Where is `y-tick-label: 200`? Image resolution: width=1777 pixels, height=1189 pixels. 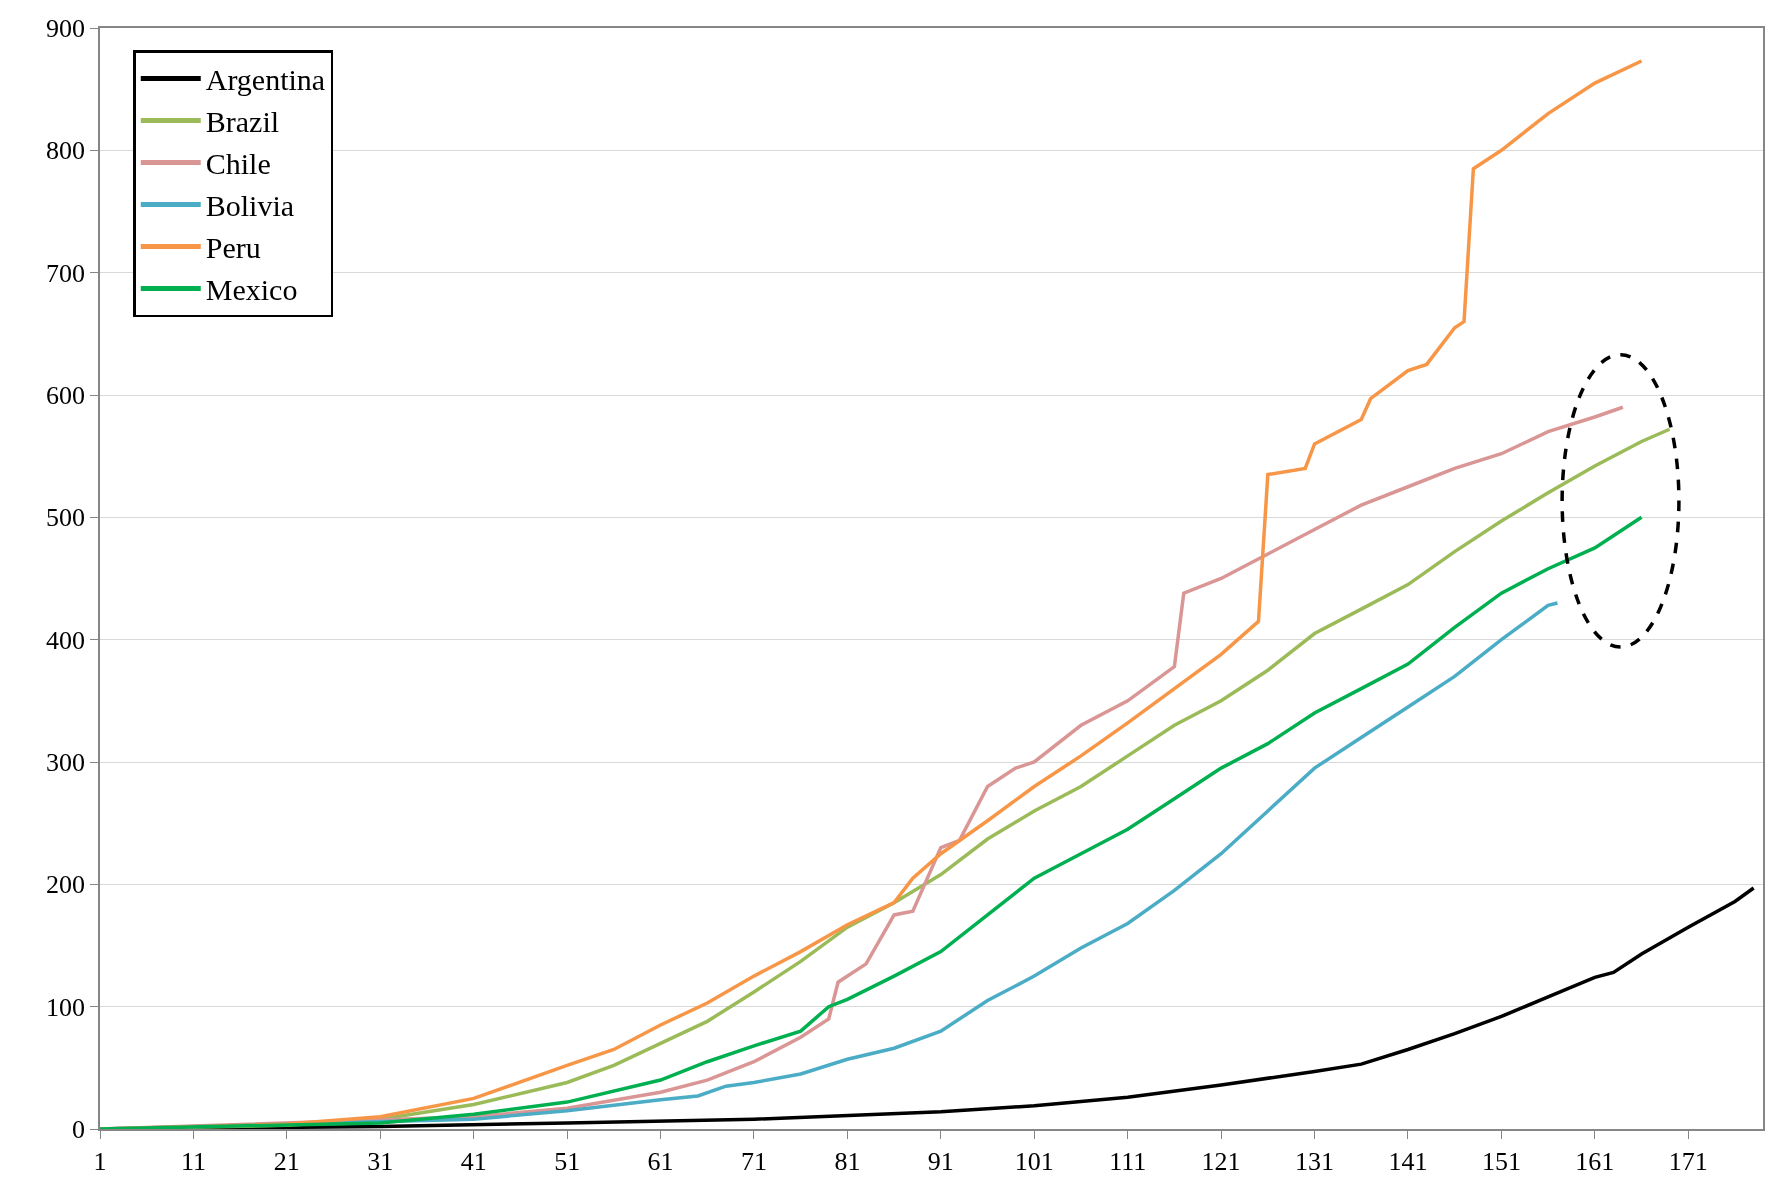 y-tick-label: 200 is located at coordinates (66, 885).